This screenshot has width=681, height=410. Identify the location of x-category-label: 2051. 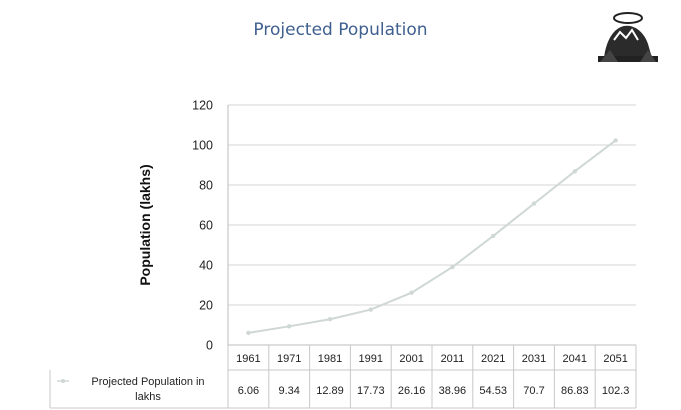
(615, 359).